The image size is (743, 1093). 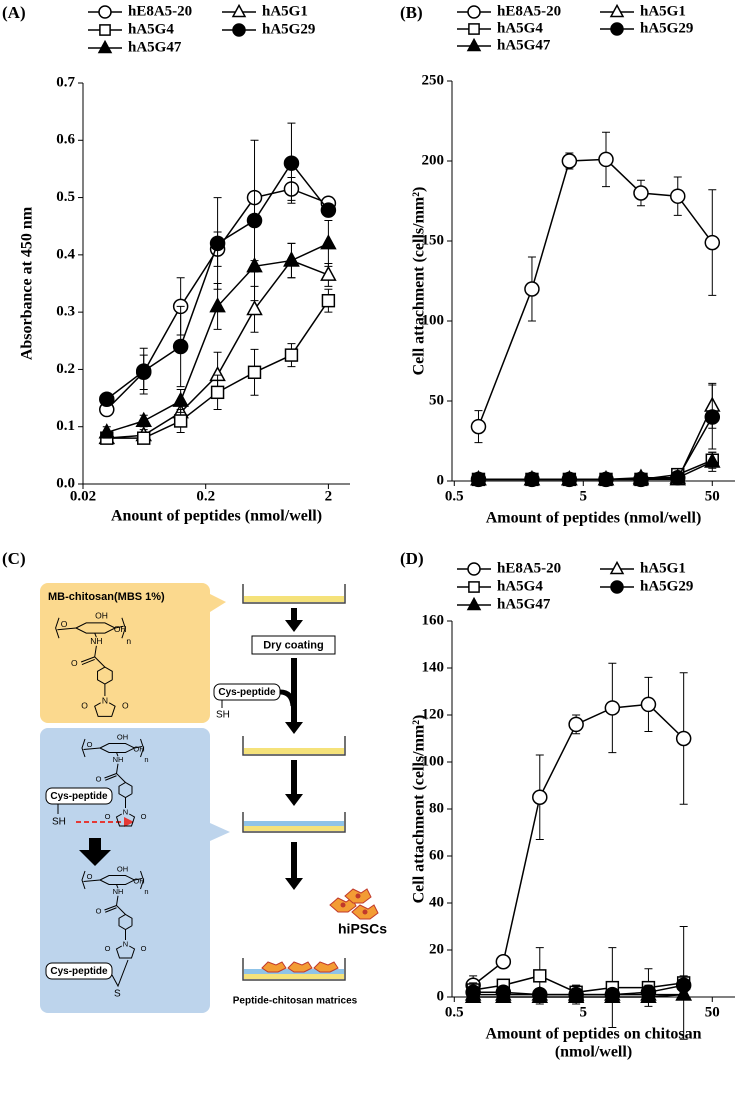 I want to click on series-line, so click(x=578, y=844).